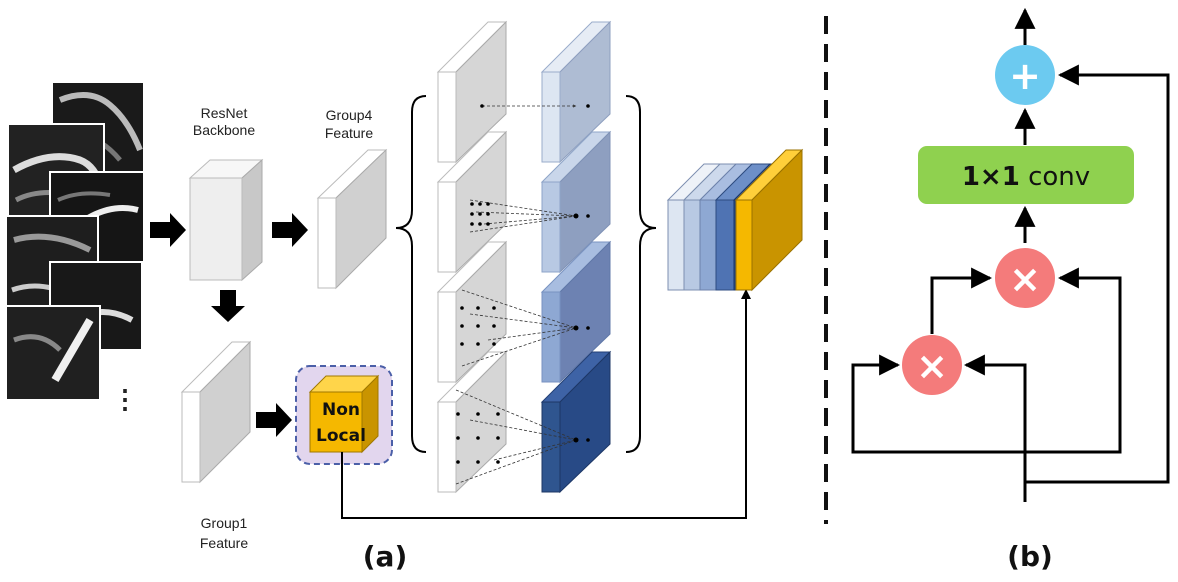 Image resolution: width=1178 pixels, height=582 pixels. I want to click on conv-1x1-label-rest: conv, so click(1055, 177).